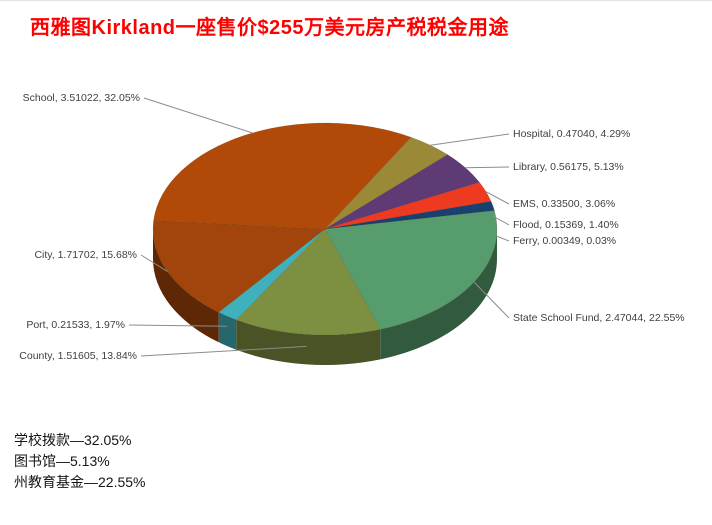  I want to click on label-leader-line-state-school-fund, so click(491, 300).